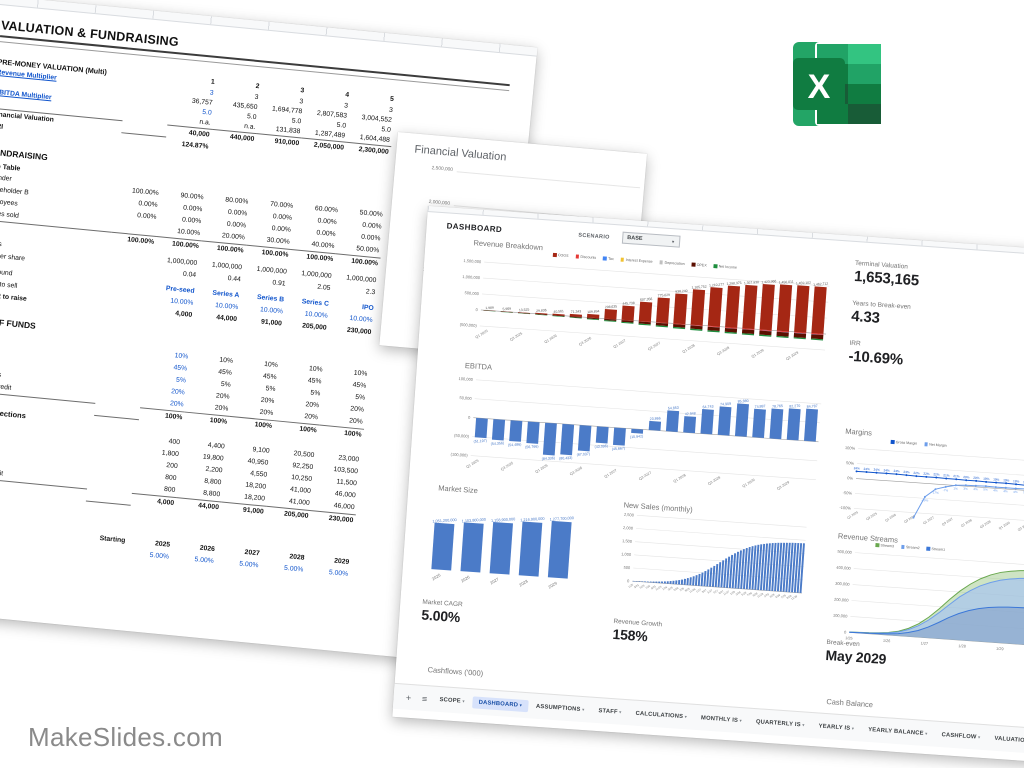 The height and width of the screenshot is (768, 1024). Describe the element at coordinates (844, 568) in the screenshot. I see `svg-text: 400,000` at that location.